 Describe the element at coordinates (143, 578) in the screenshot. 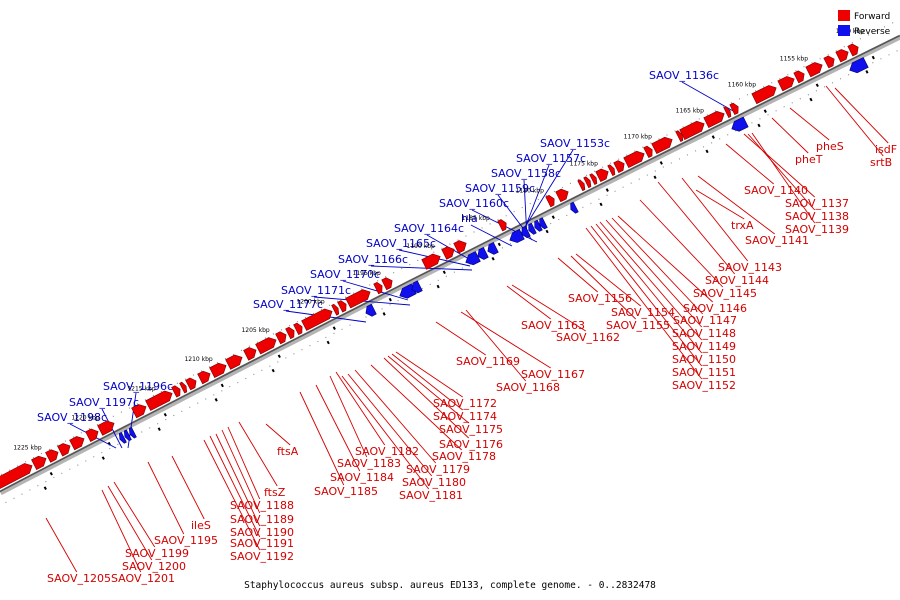

I see `gene-label-saov-1201: SAOV_1201` at that location.